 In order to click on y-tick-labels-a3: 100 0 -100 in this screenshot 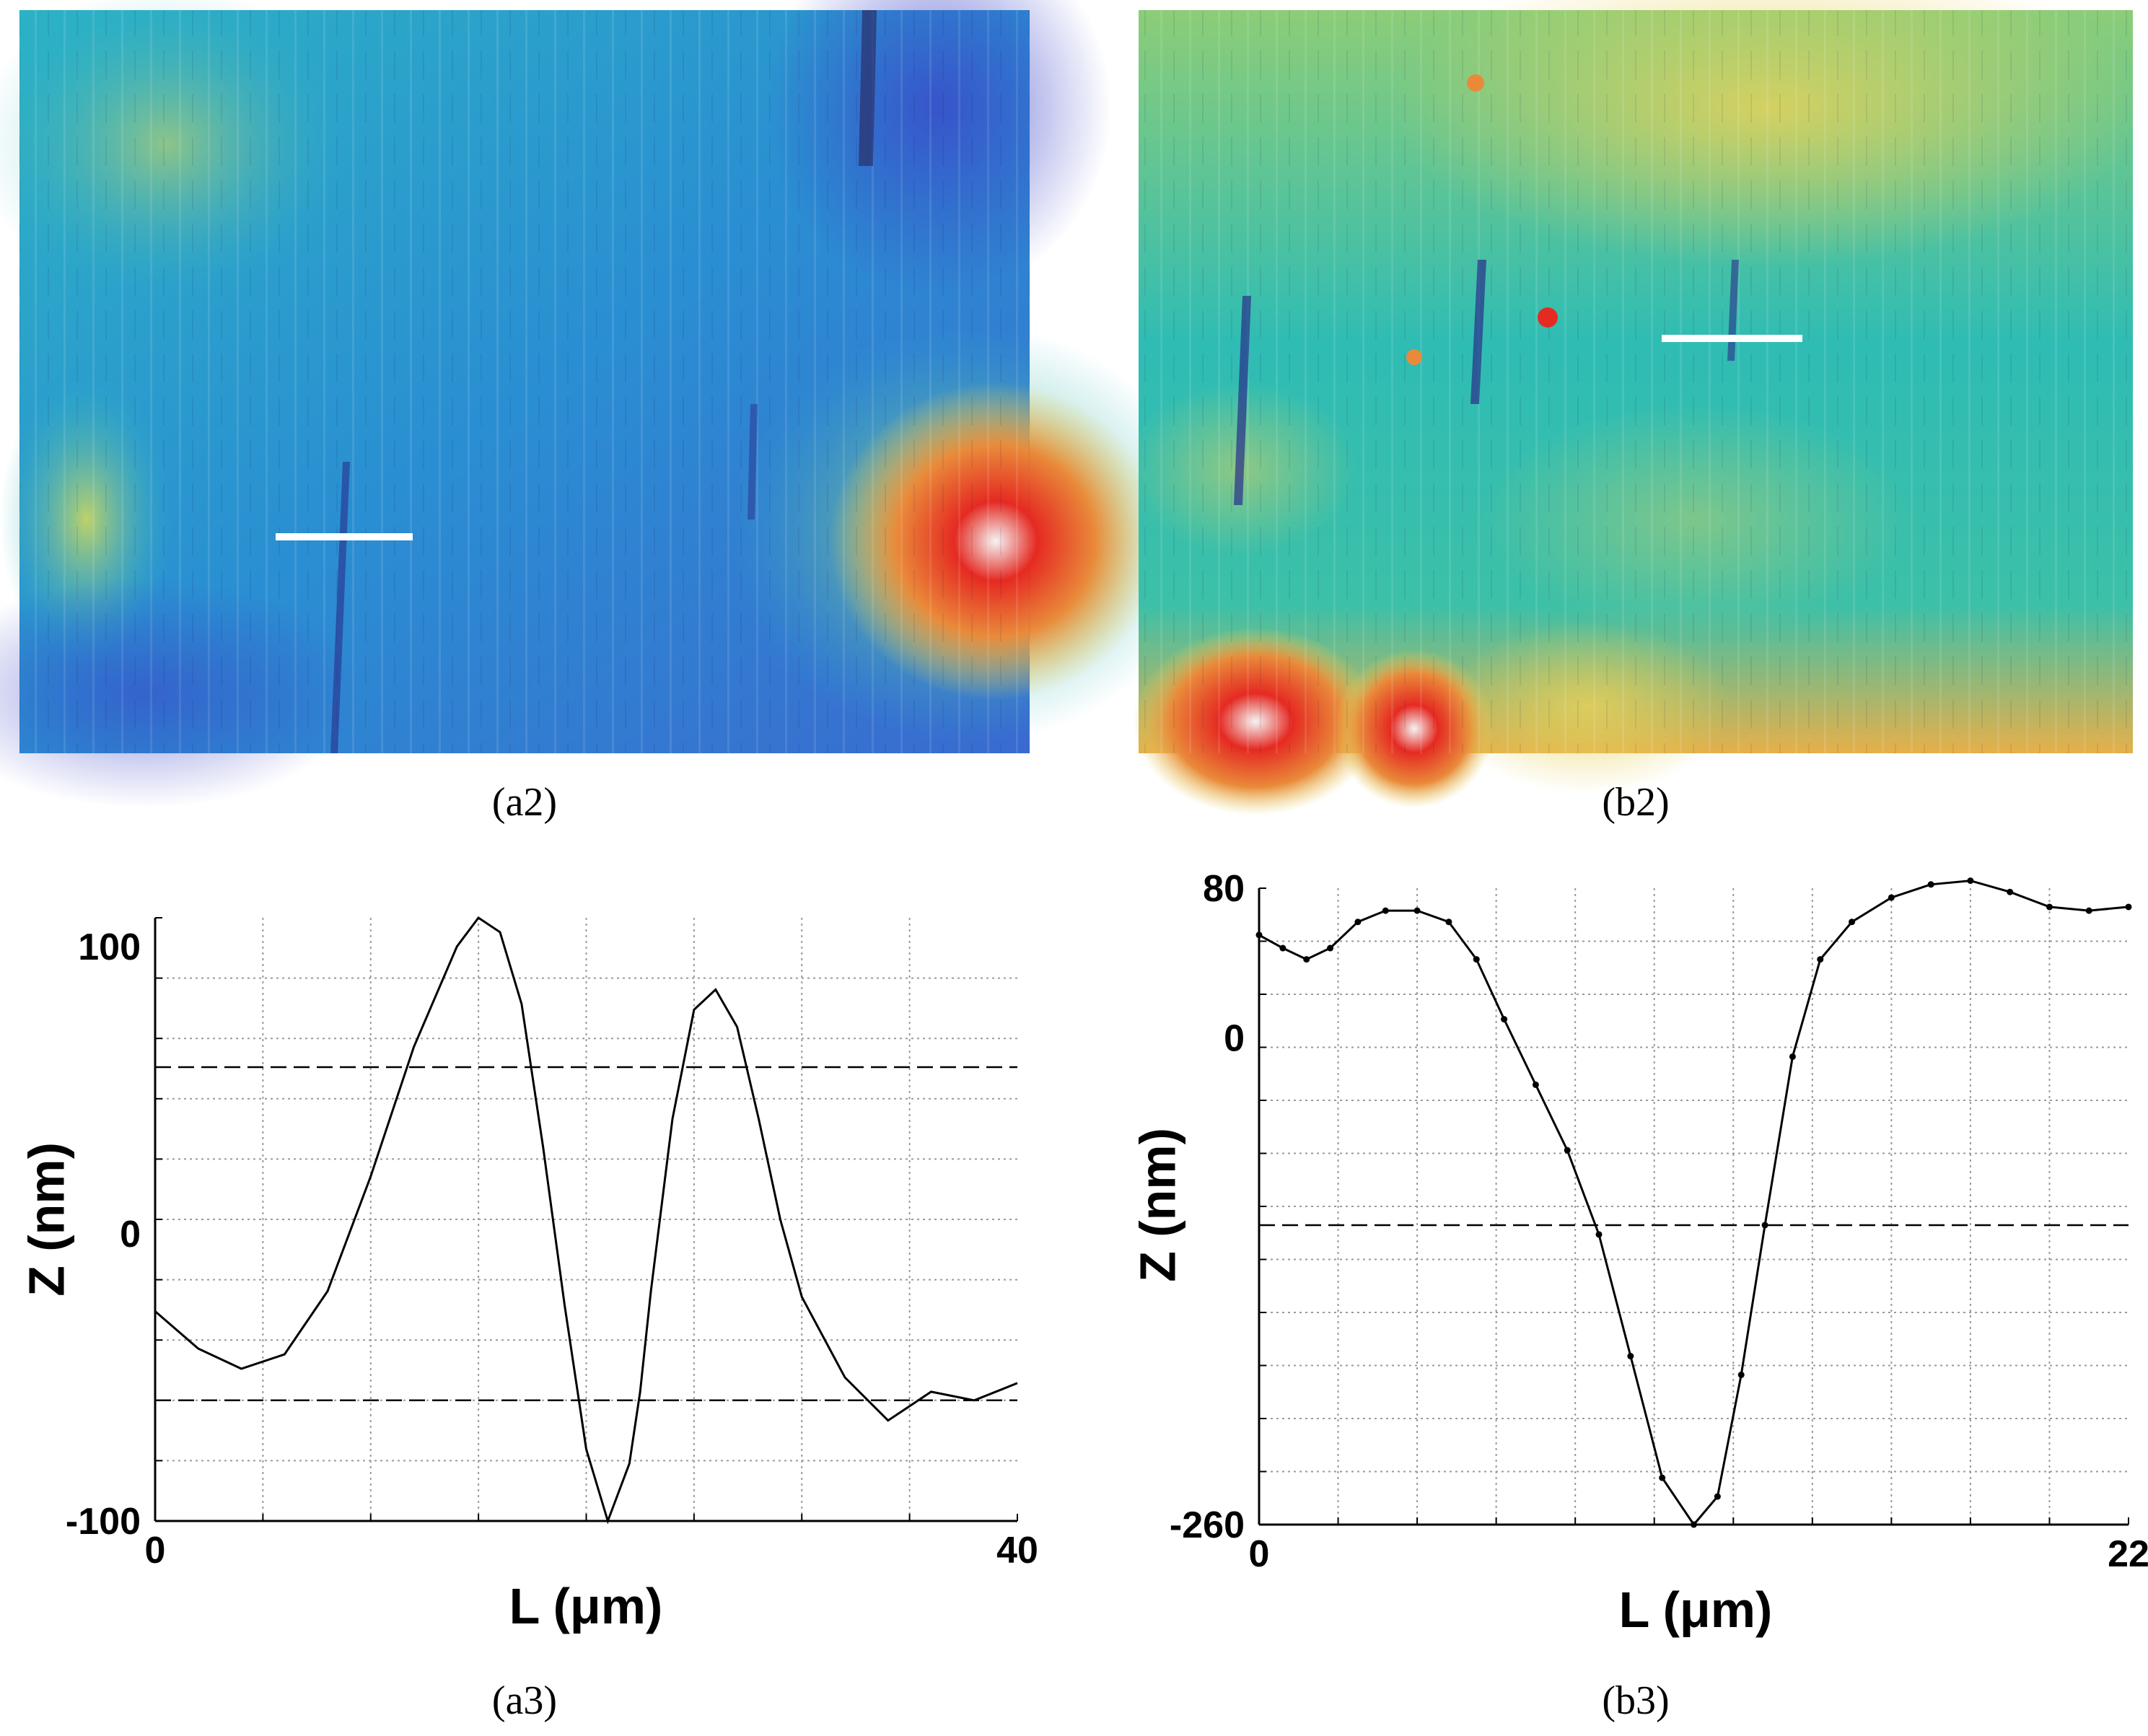, I will do `click(104, 1234)`.